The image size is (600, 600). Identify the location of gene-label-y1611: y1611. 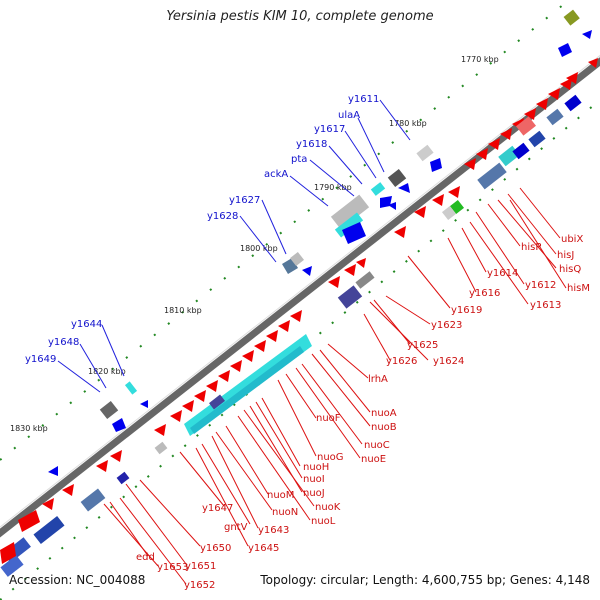
(363, 99).